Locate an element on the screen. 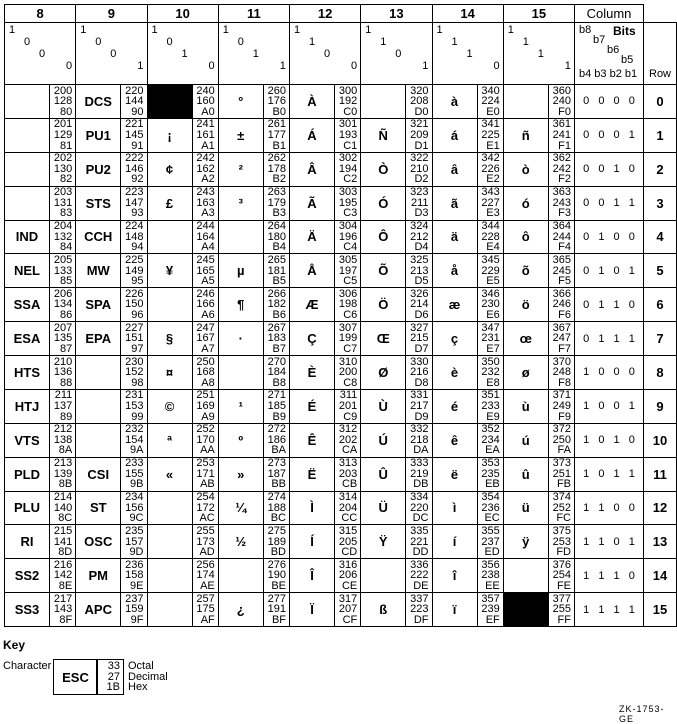 This screenshot has width=677, height=724. hex-code: C0 is located at coordinates (350, 111).